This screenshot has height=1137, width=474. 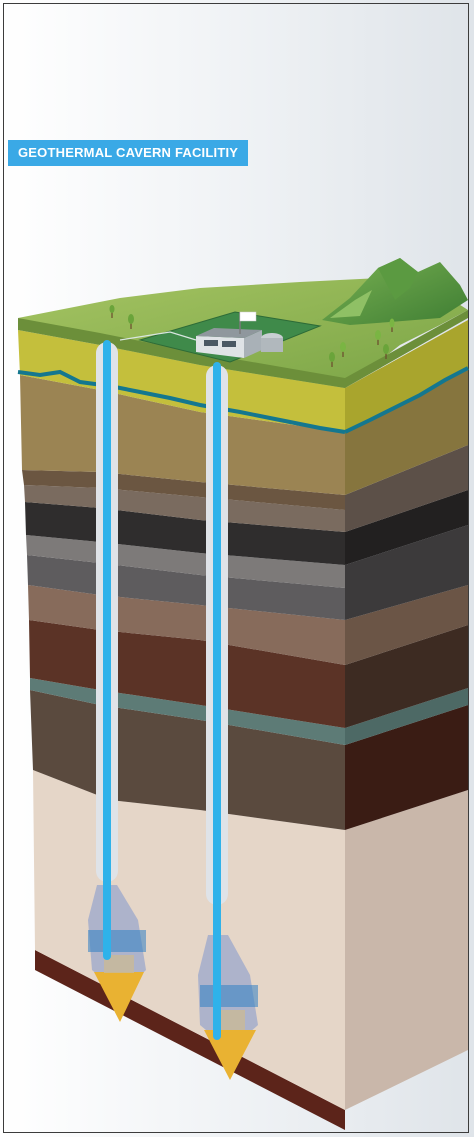 I want to click on geothermal-facility, so click(x=220, y=337).